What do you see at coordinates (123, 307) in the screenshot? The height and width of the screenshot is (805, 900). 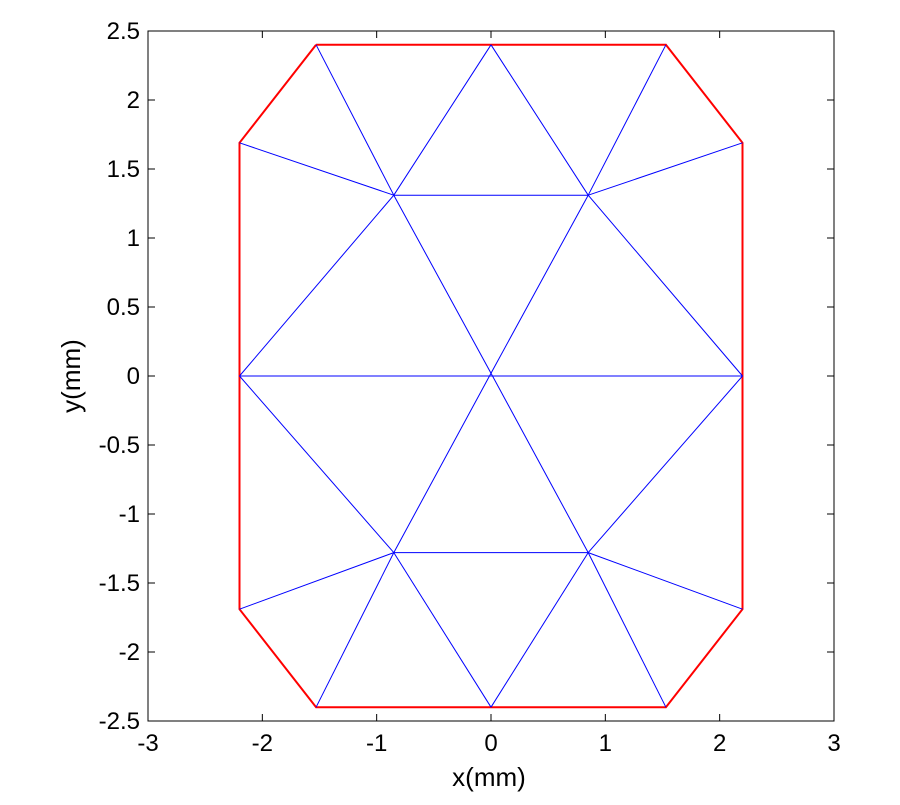 I see `y-tick-label: 0.5` at bounding box center [123, 307].